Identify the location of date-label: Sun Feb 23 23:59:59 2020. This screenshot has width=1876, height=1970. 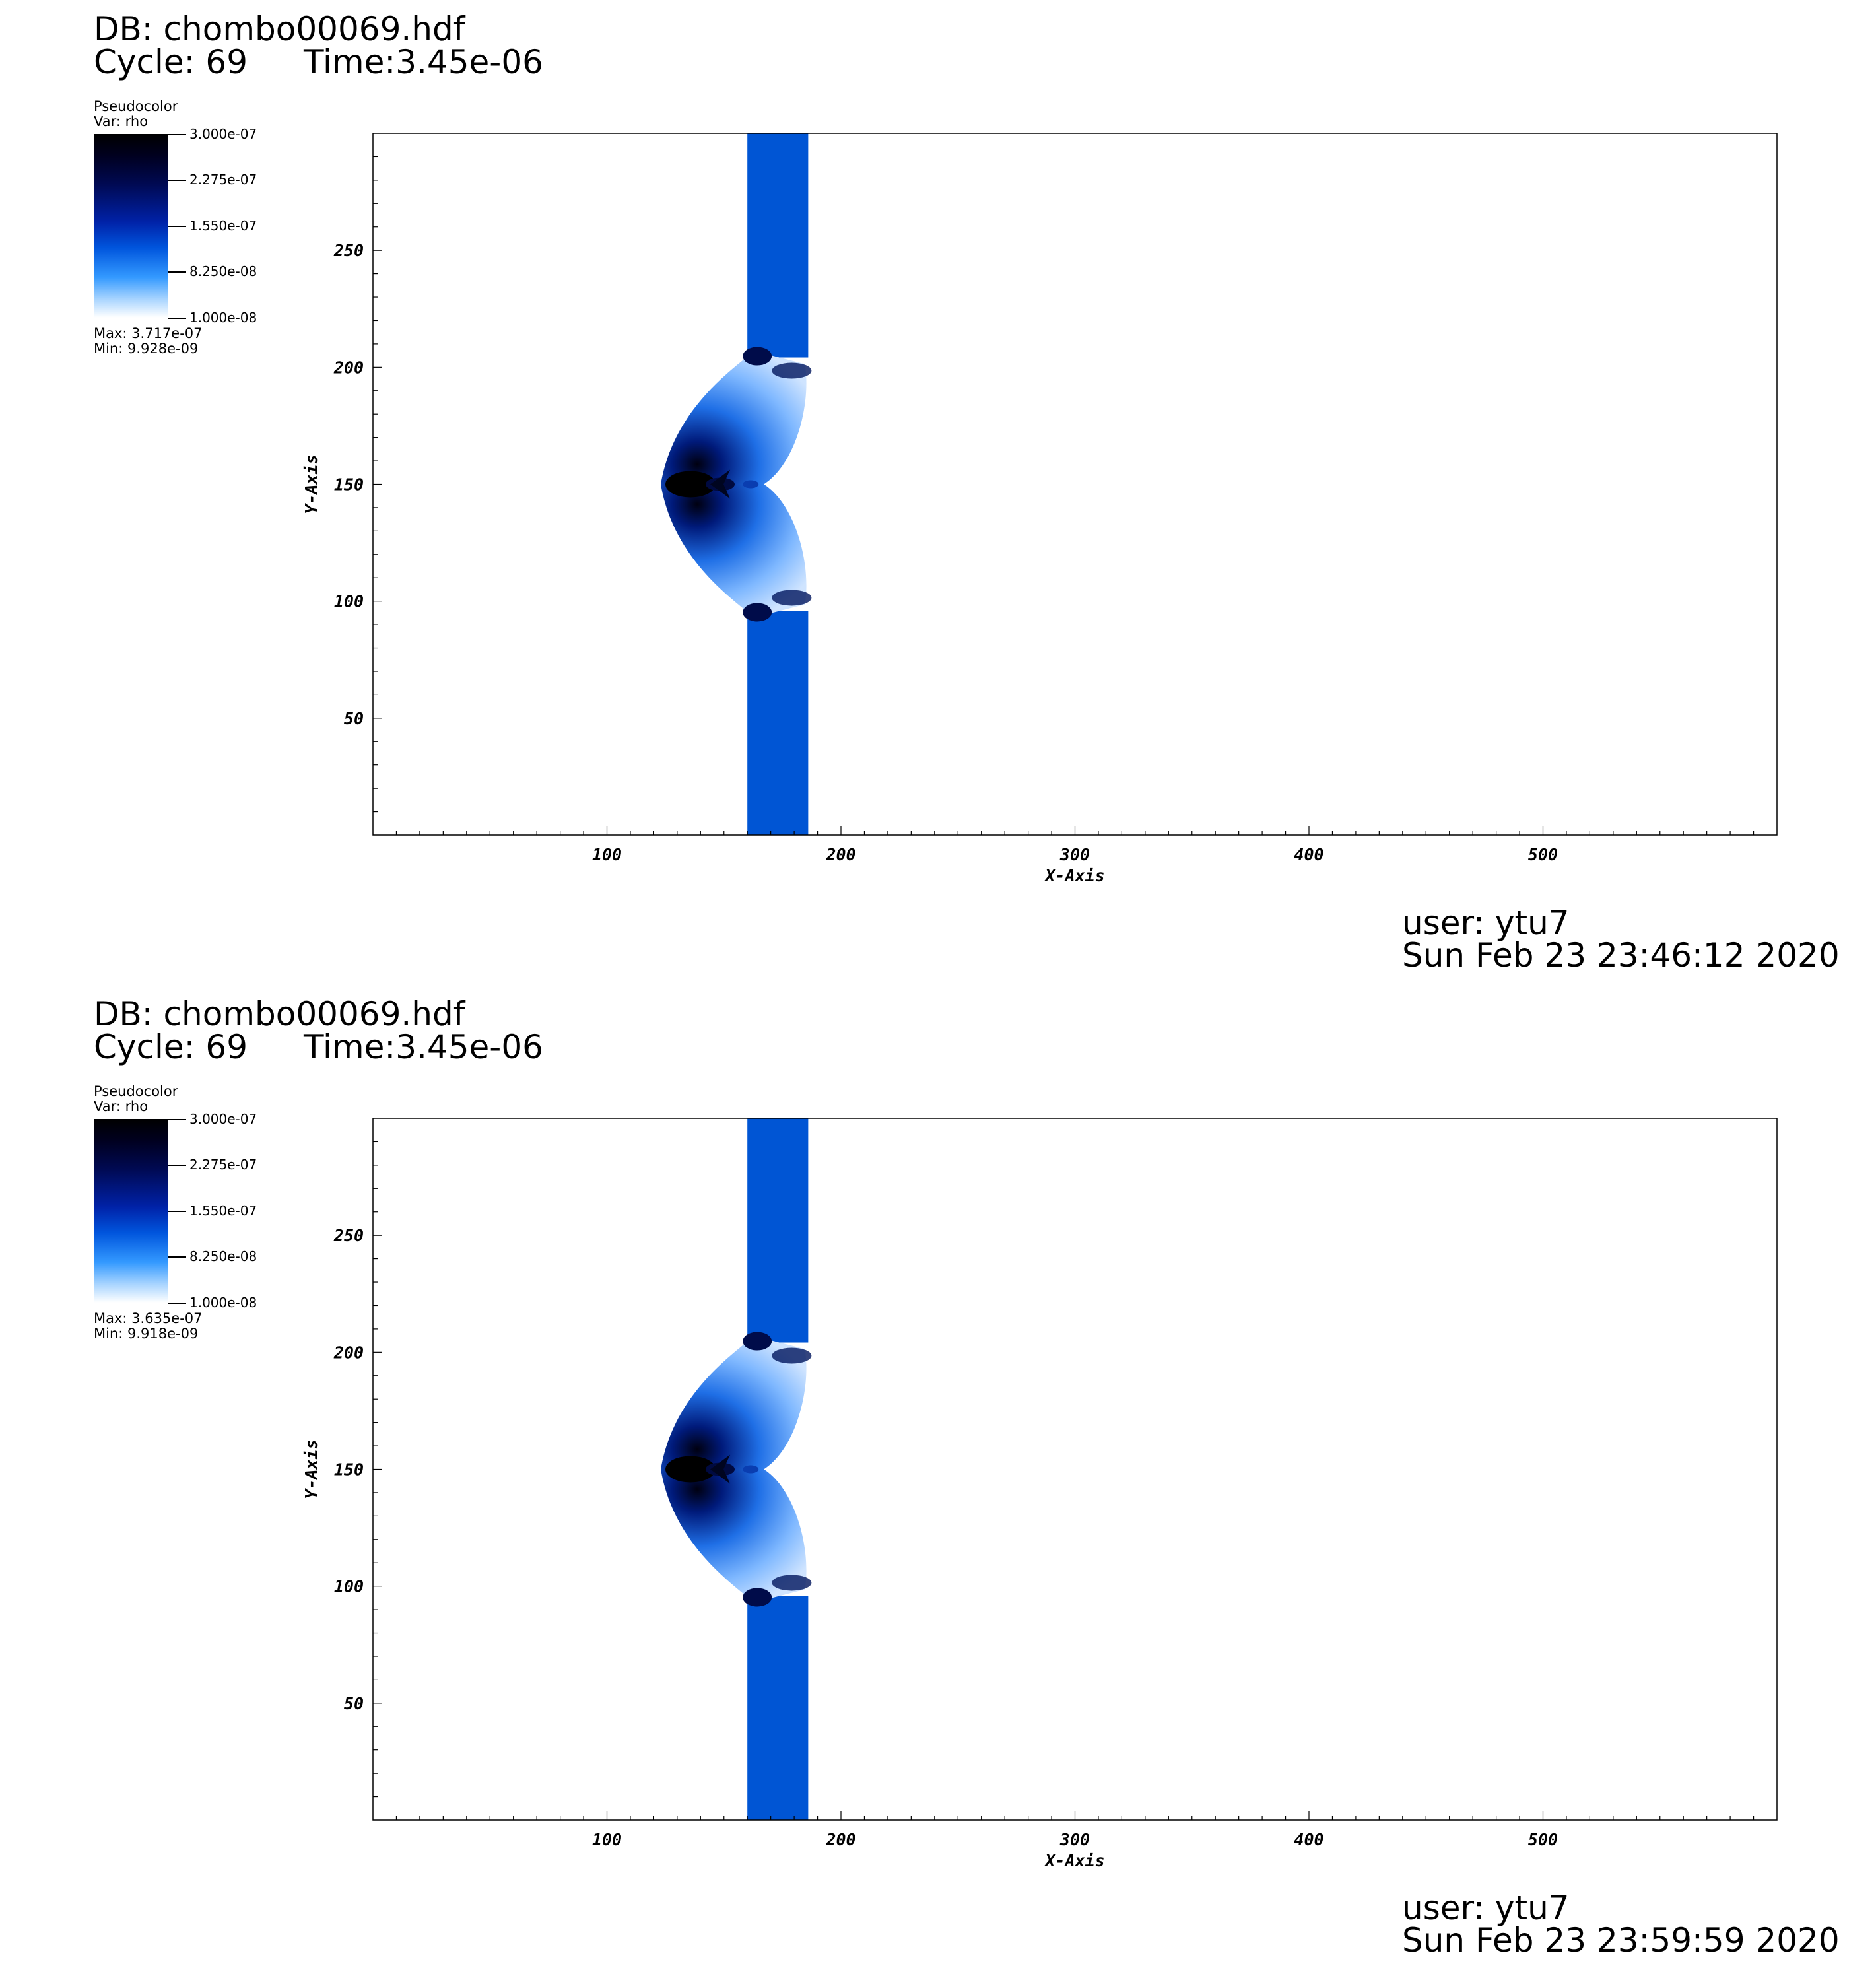
(1621, 1940).